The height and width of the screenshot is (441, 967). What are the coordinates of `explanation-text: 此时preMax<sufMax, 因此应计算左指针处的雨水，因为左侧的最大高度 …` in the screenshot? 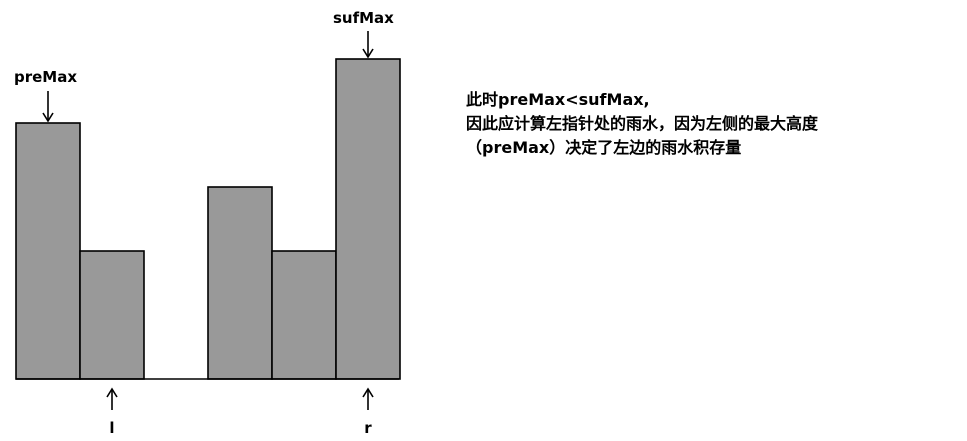 It's located at (713, 124).